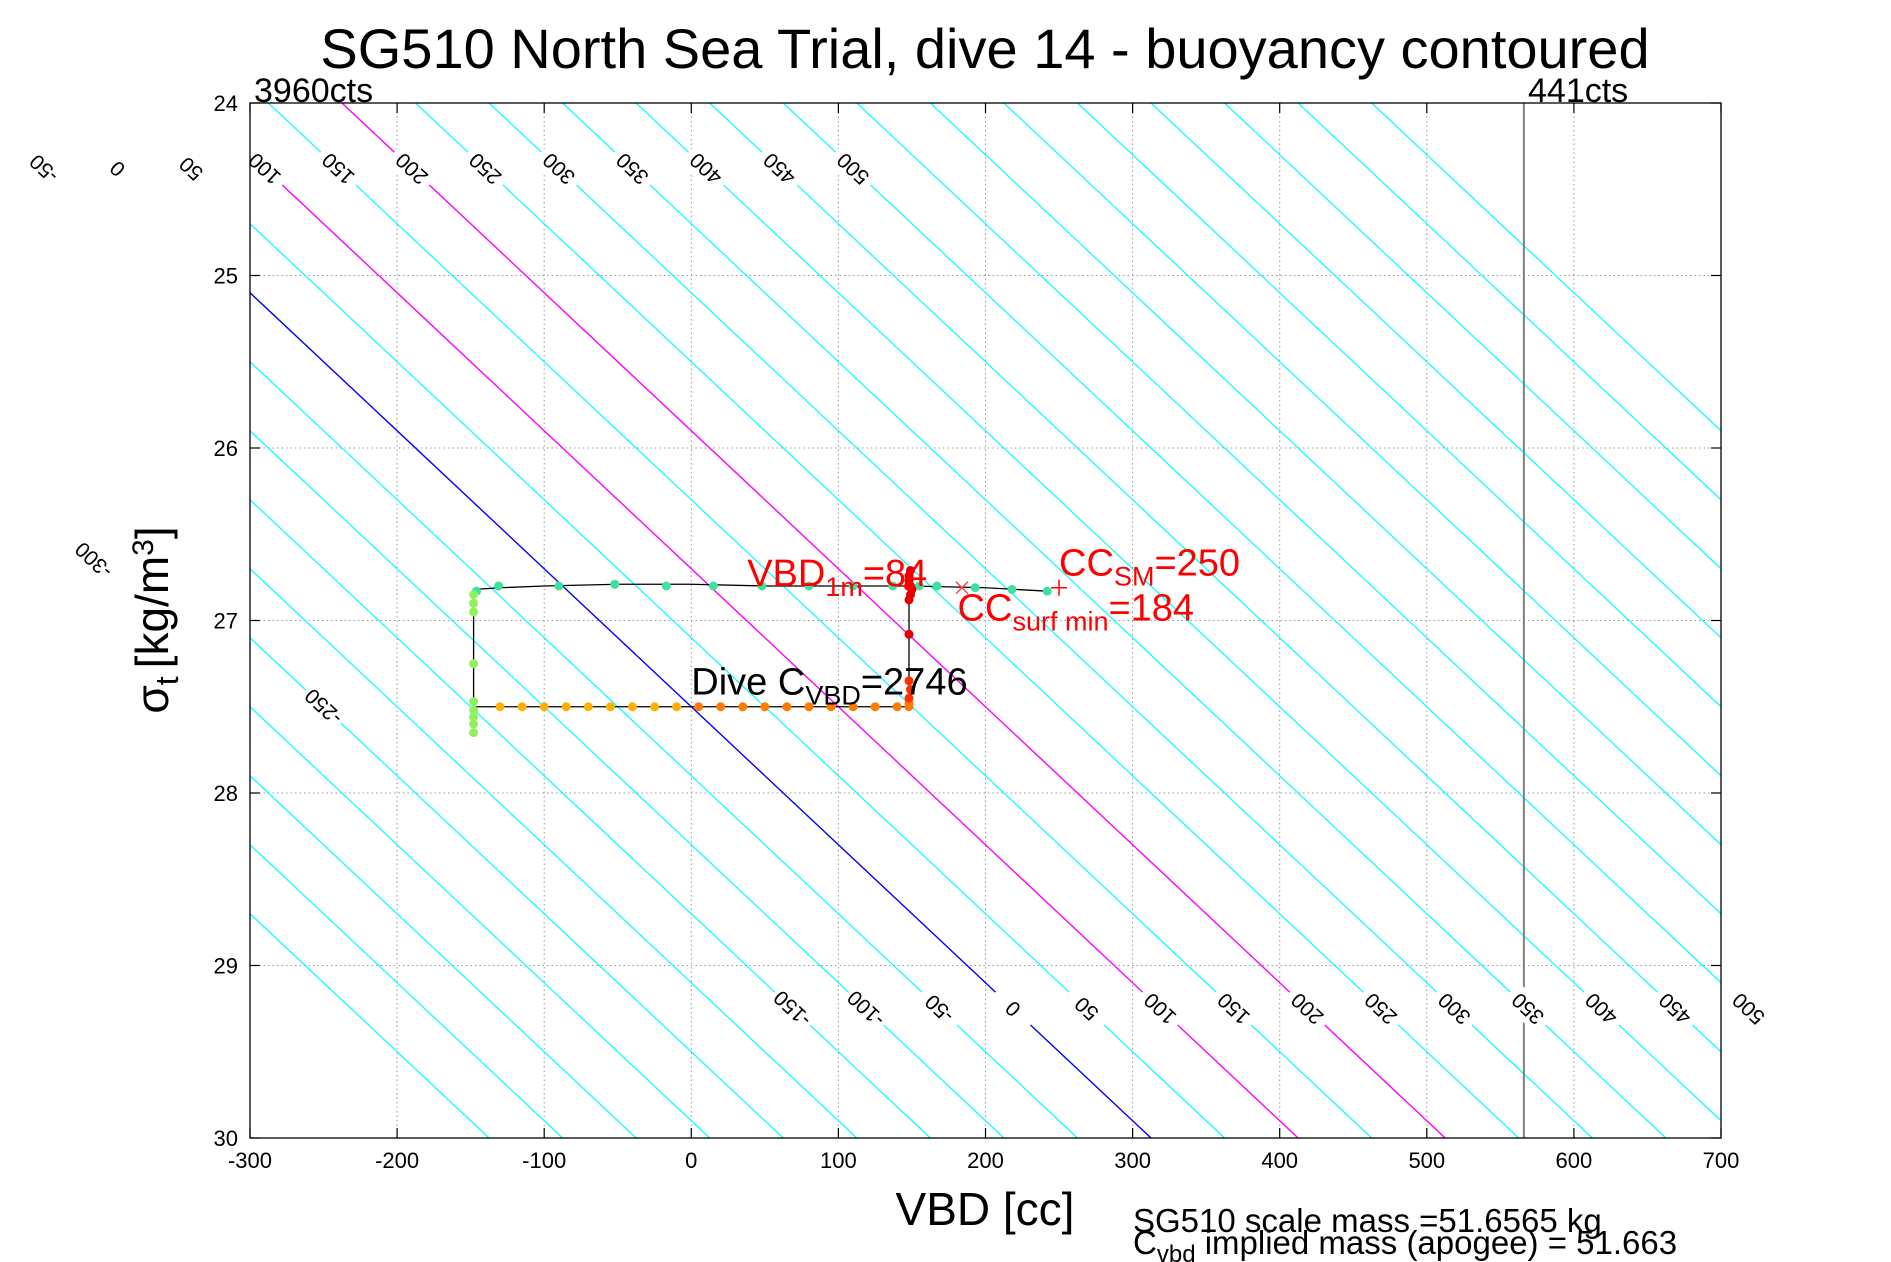 The image size is (1891, 1262). Describe the element at coordinates (1145, 1242) in the screenshot. I see `implied-mass-note-symbol: C` at that location.